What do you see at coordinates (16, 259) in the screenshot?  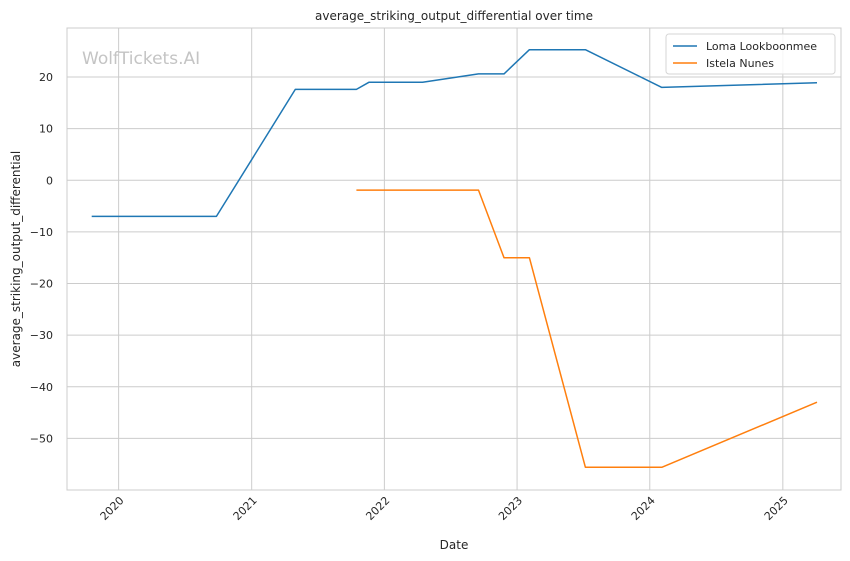 I see `y-axis-label: average_striking_output_differential` at bounding box center [16, 259].